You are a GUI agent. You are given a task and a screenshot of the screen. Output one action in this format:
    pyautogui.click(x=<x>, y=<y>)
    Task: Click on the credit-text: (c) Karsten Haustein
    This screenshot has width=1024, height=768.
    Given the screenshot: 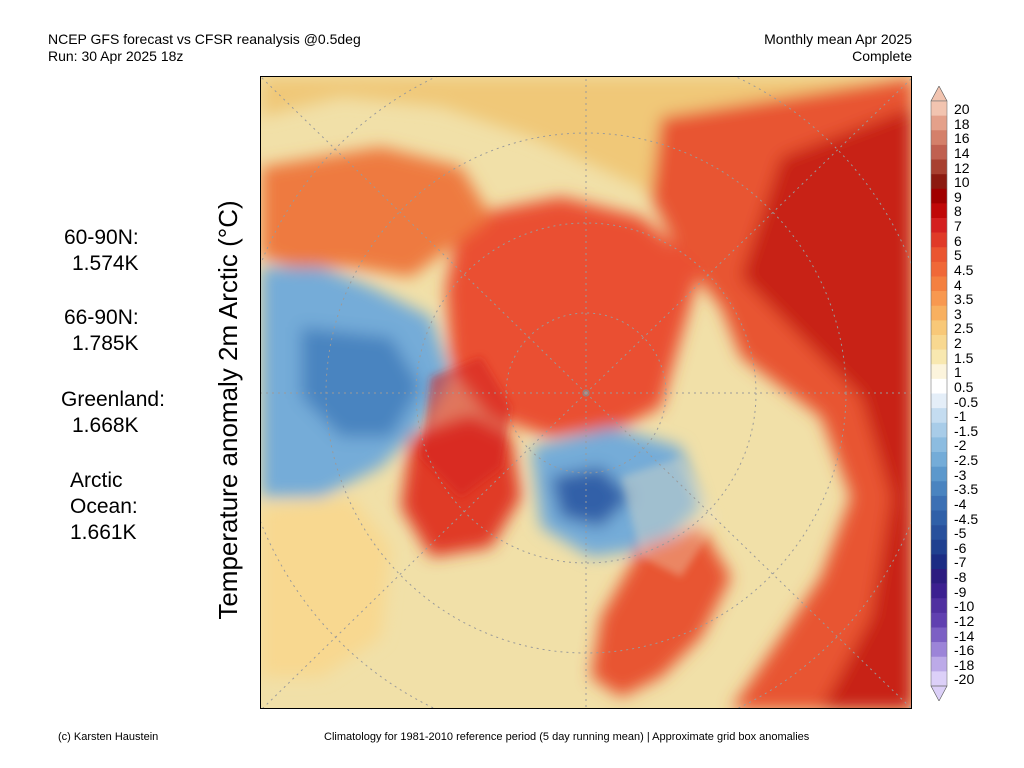 What is the action you would take?
    pyautogui.click(x=108, y=737)
    